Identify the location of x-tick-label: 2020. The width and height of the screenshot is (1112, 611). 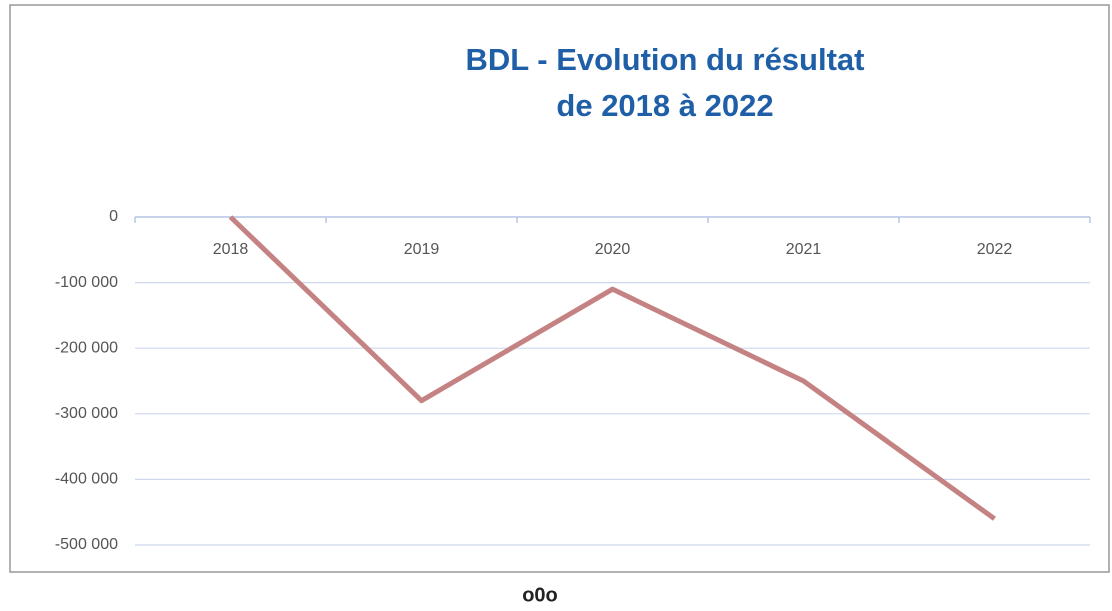
(613, 249).